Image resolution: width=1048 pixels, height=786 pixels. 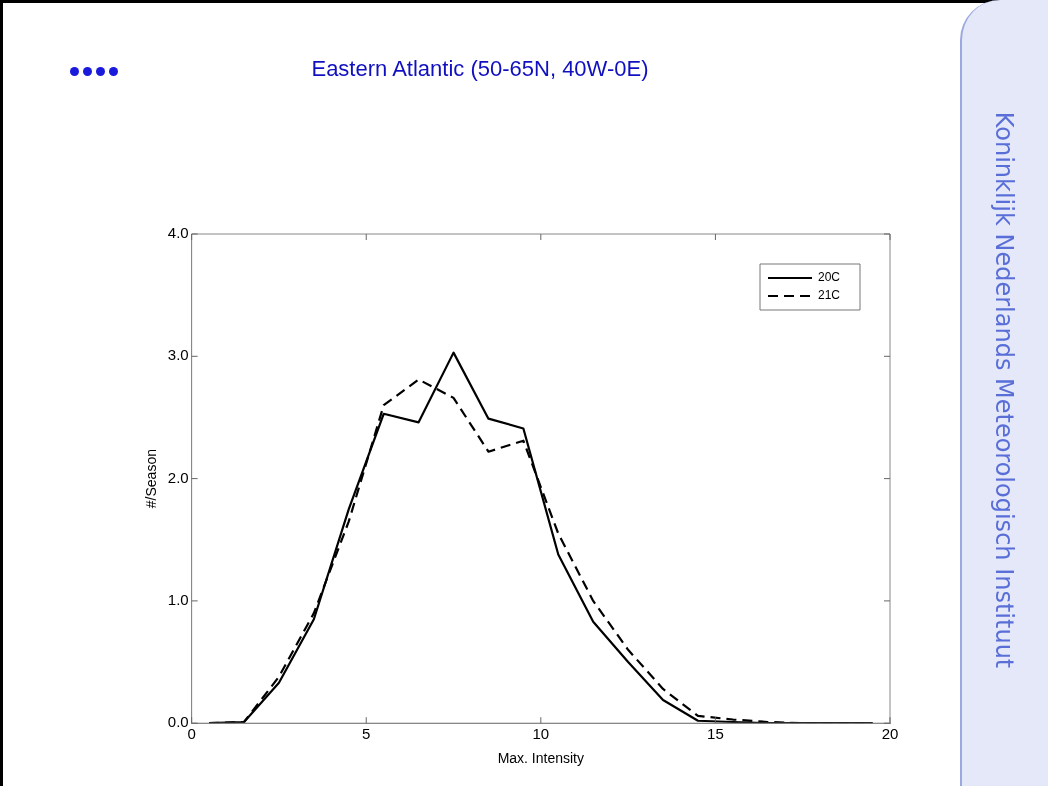 What do you see at coordinates (541, 734) in the screenshot?
I see `x-tick-label: 10` at bounding box center [541, 734].